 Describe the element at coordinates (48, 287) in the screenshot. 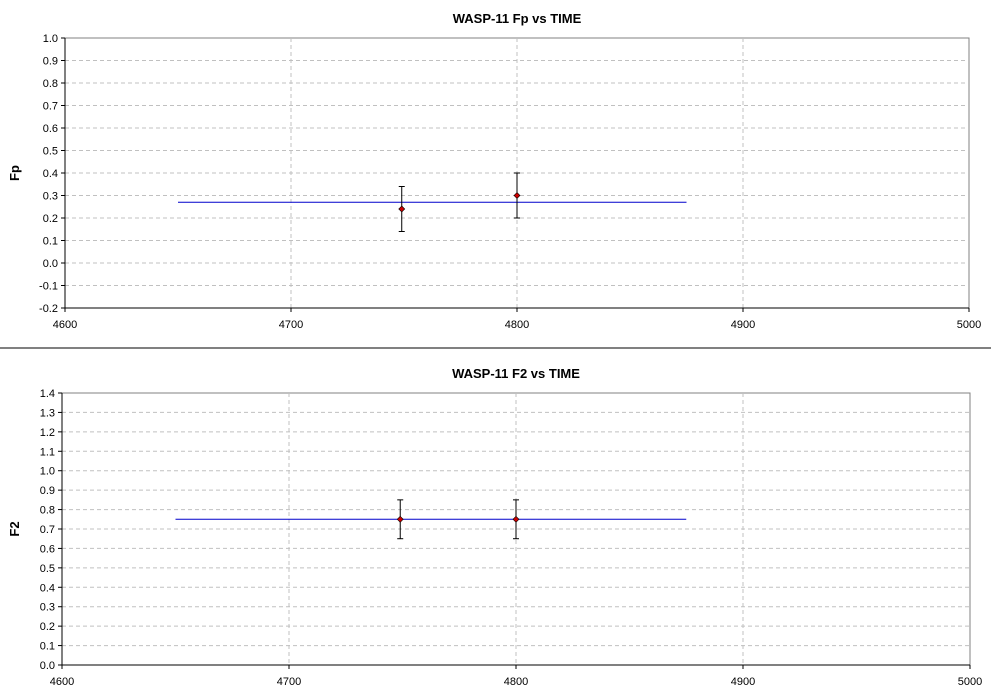

I see `y-tick-label: -0.1` at that location.